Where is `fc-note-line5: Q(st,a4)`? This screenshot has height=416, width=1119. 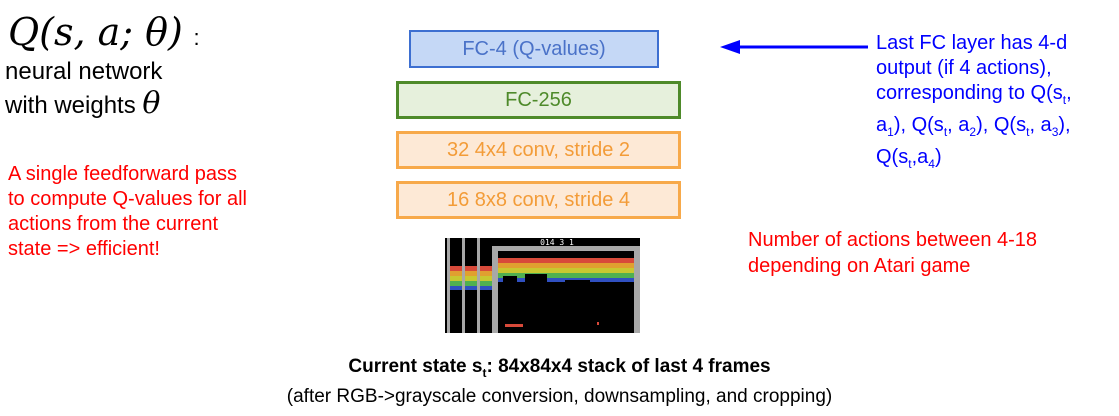
fc-note-line5: Q(st,a4) is located at coordinates (996, 161).